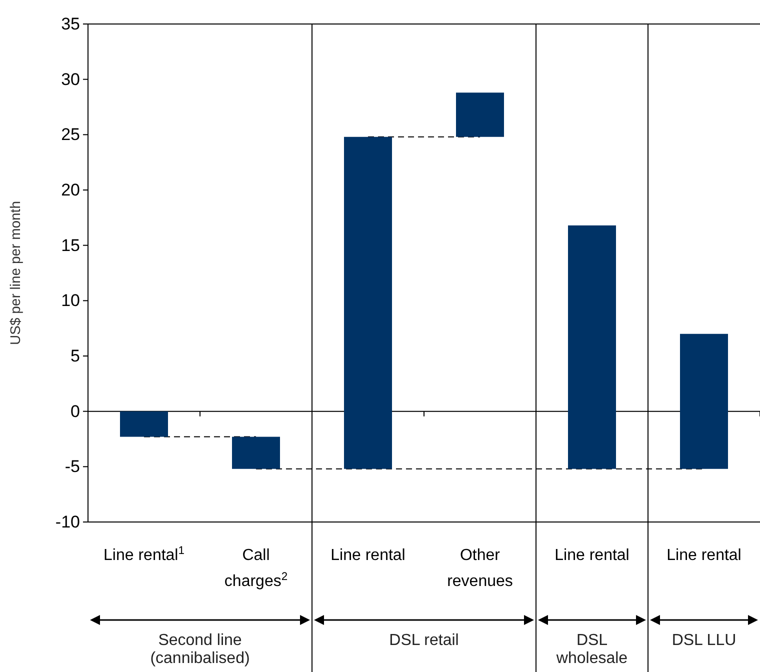 The height and width of the screenshot is (672, 760). I want to click on y-axis-title: US$ per line per month, so click(15, 273).